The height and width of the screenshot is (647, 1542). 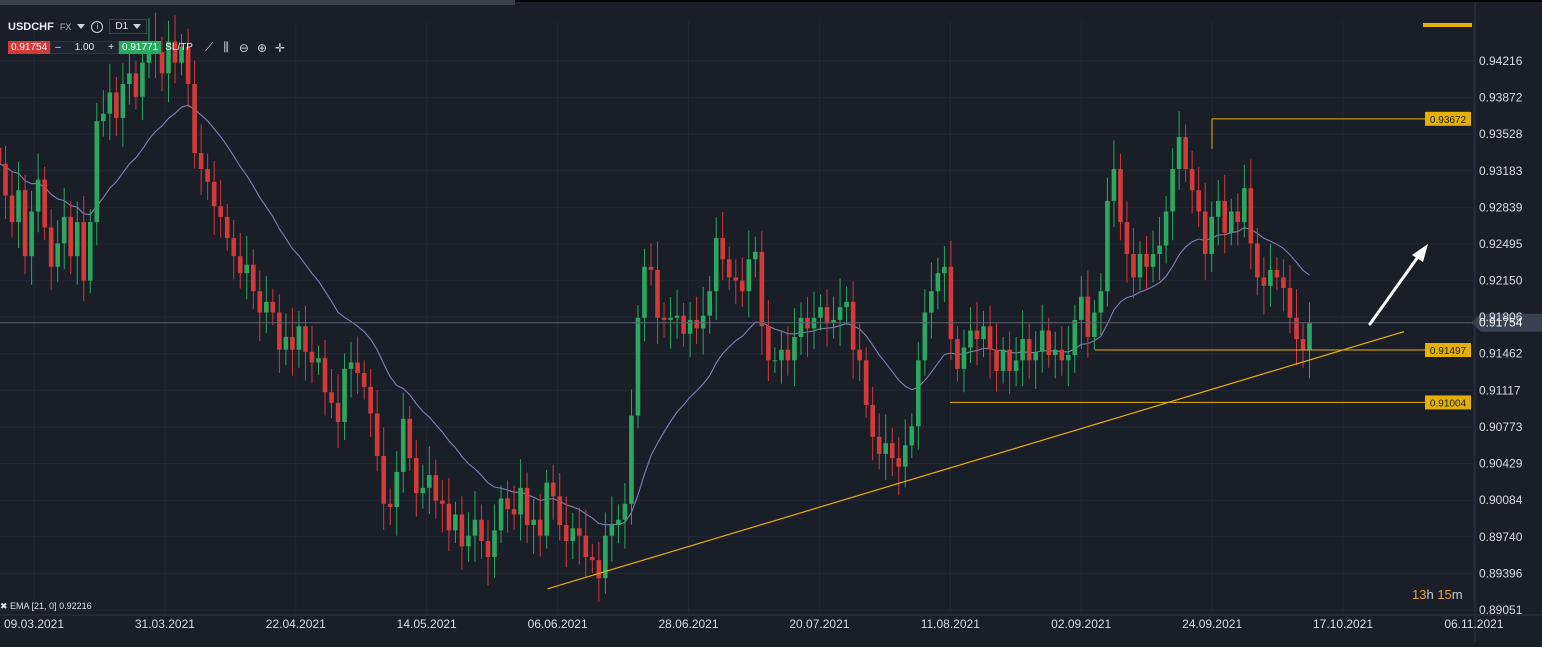 I want to click on y-tick-label: 0.93528, so click(x=1501, y=134).